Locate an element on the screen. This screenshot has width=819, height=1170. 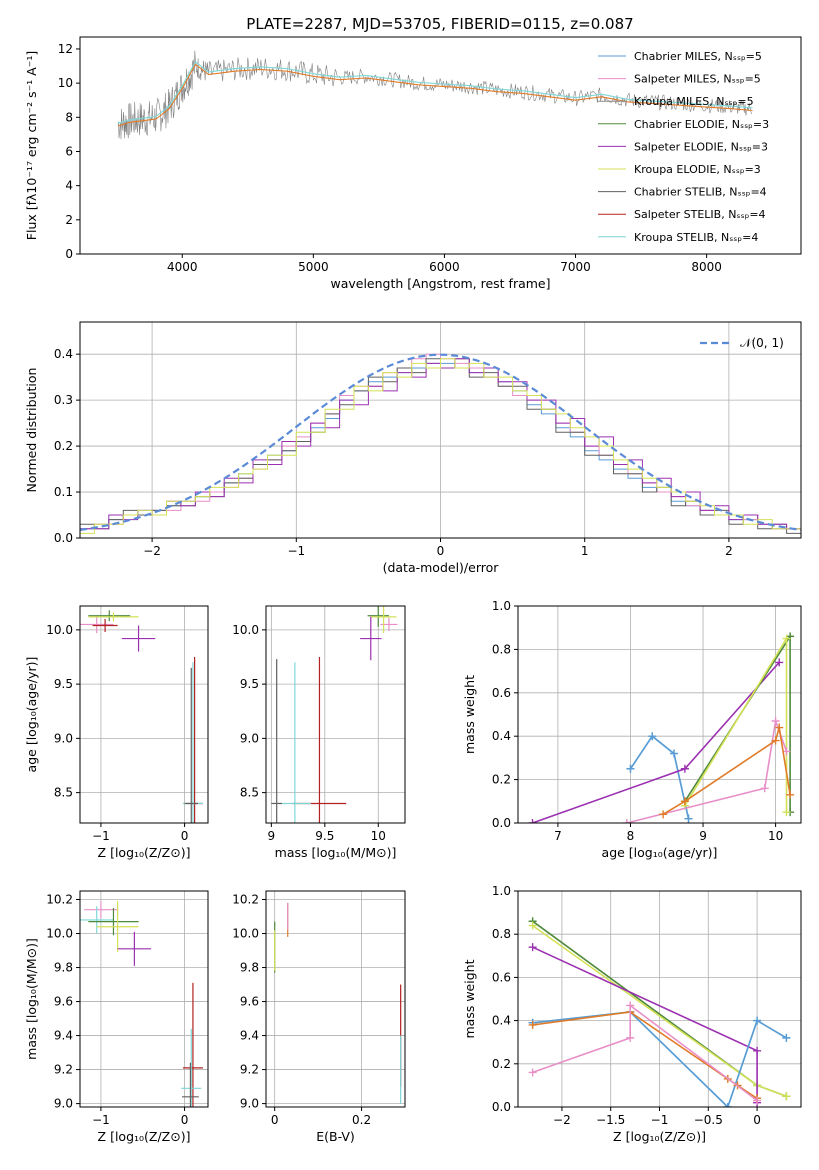
y-axis-label: age [log₁₀(age/yr)] is located at coordinates (31, 715).